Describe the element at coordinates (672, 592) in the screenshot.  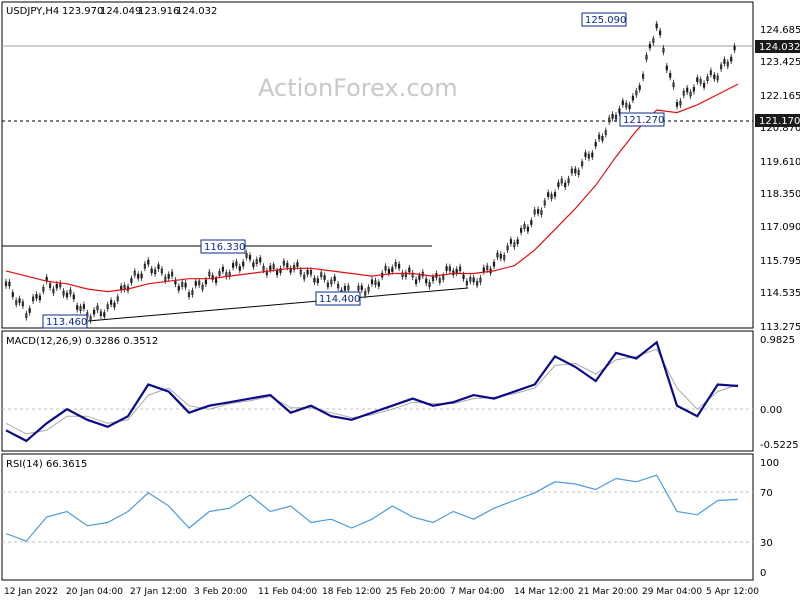
I see `time-tick-11: 29 Mar 04:00` at that location.